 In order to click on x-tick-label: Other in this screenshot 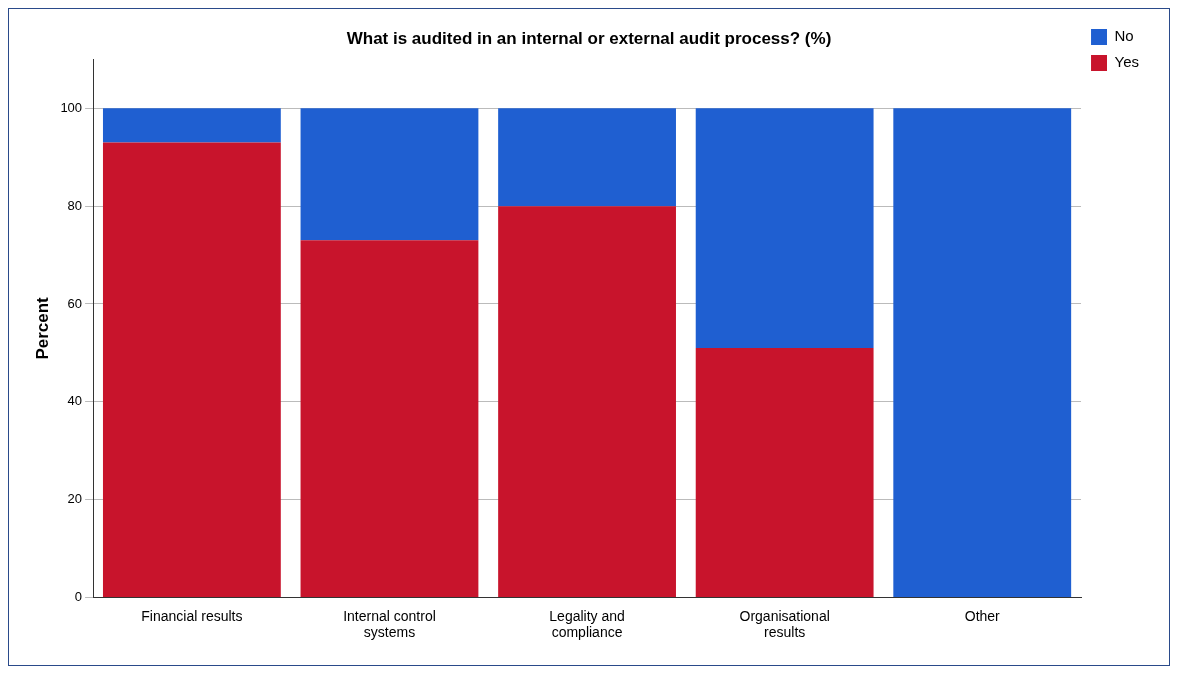, I will do `click(982, 615)`.